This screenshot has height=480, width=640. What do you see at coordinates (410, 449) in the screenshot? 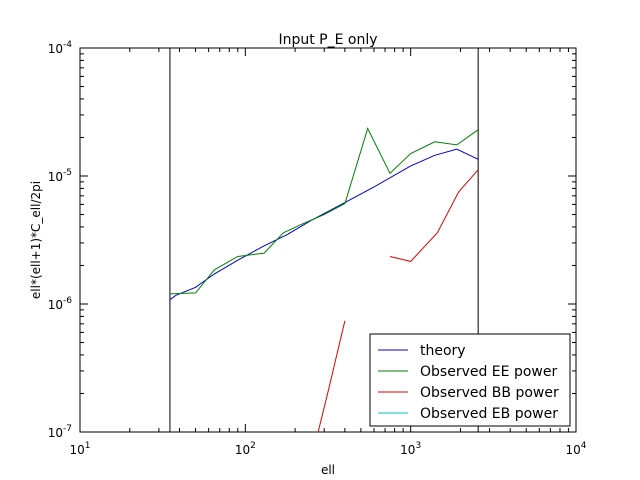
I see `x-tick-label: 10³` at bounding box center [410, 449].